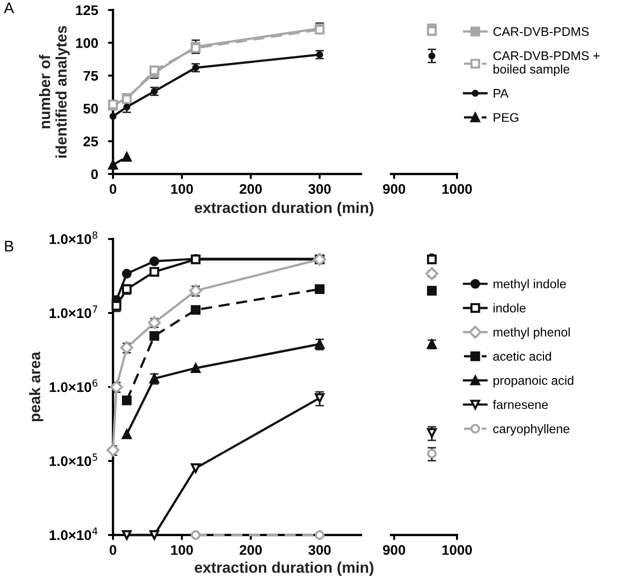 The image size is (622, 579). I want to click on y-tick-label: 25, so click(90, 141).